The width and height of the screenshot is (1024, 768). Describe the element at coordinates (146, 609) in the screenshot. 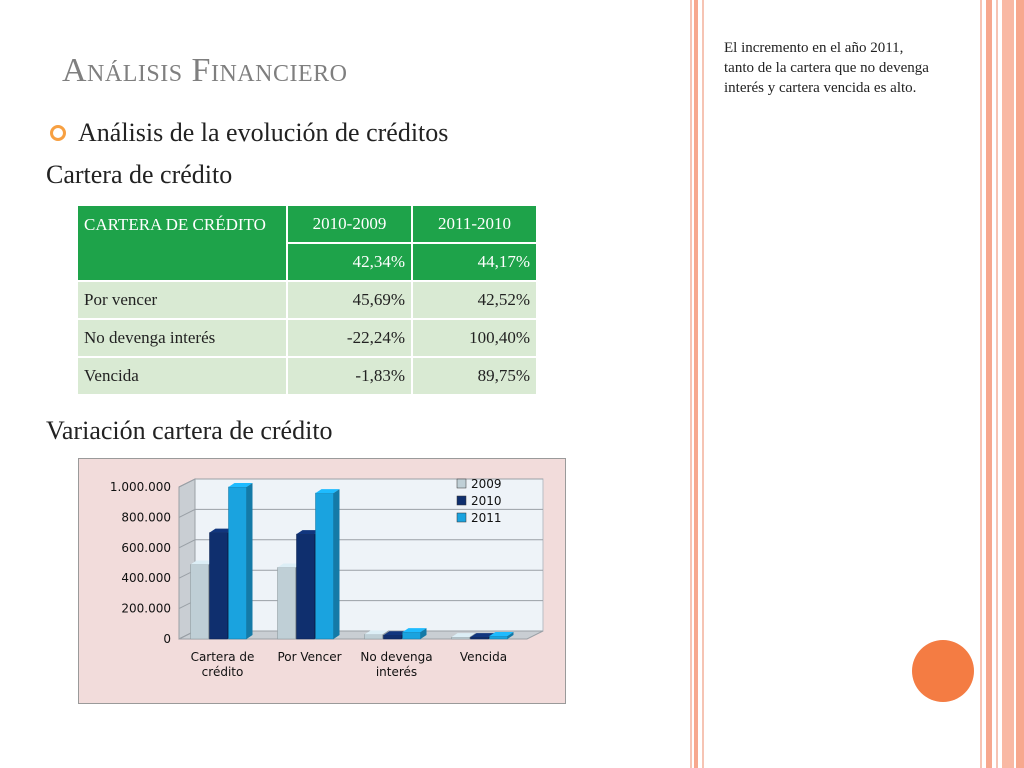

I see `y-tick-label: 200.000` at that location.